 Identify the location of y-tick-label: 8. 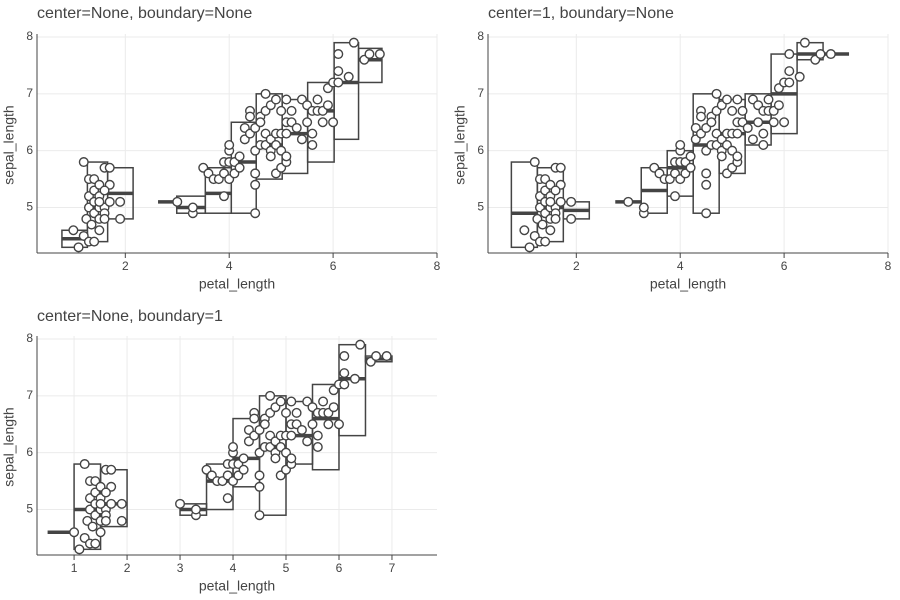
(480, 36).